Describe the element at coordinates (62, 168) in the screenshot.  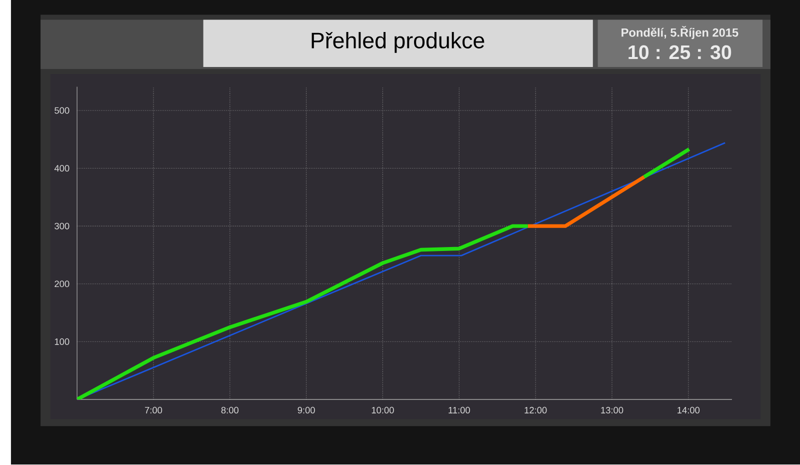
I see `y-tick-label: 400` at that location.